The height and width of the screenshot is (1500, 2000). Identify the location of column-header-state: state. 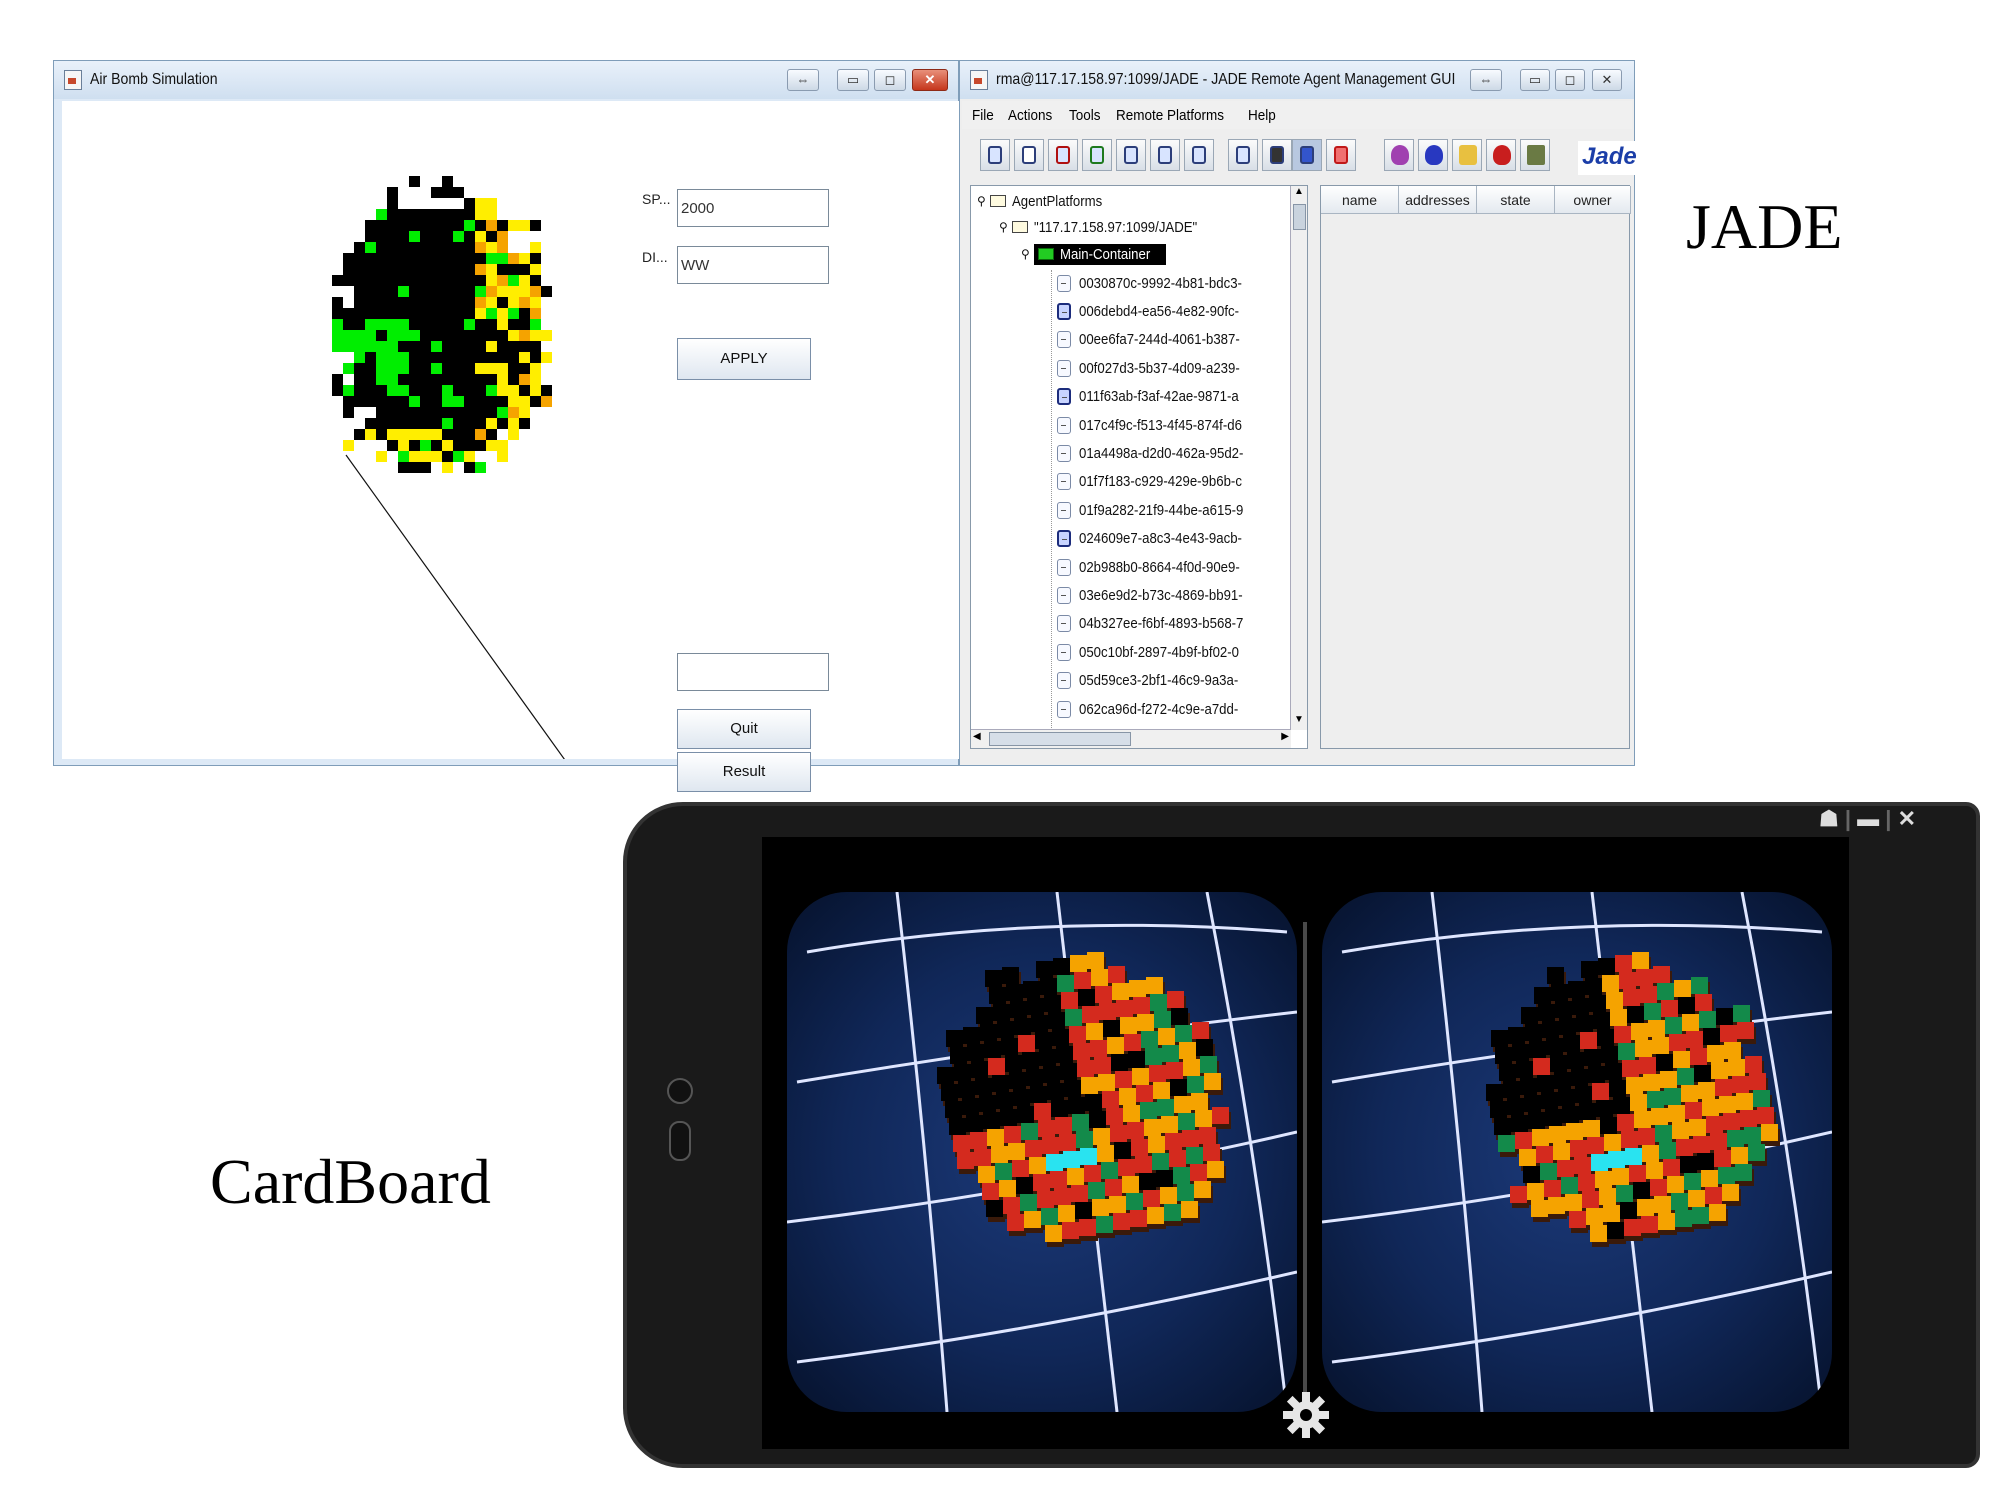
(1516, 200).